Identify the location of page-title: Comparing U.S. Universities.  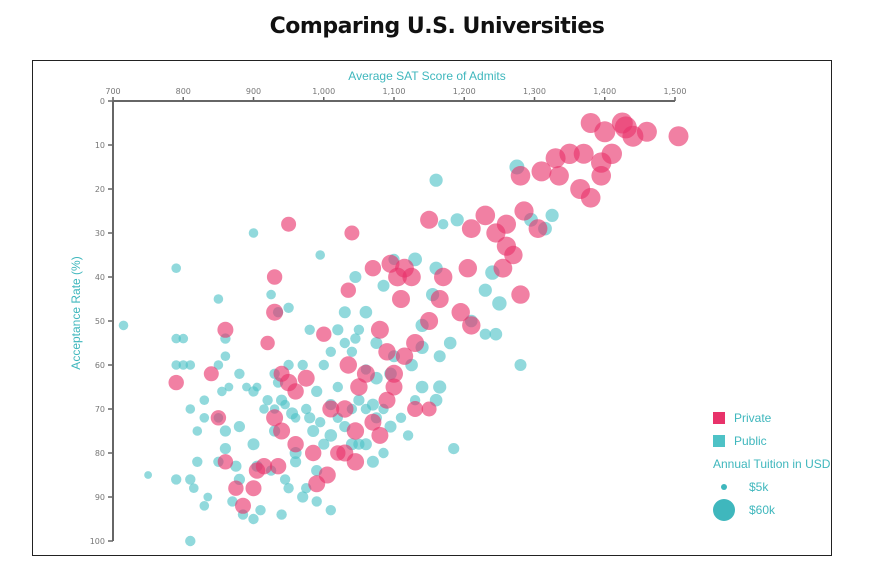
(437, 26).